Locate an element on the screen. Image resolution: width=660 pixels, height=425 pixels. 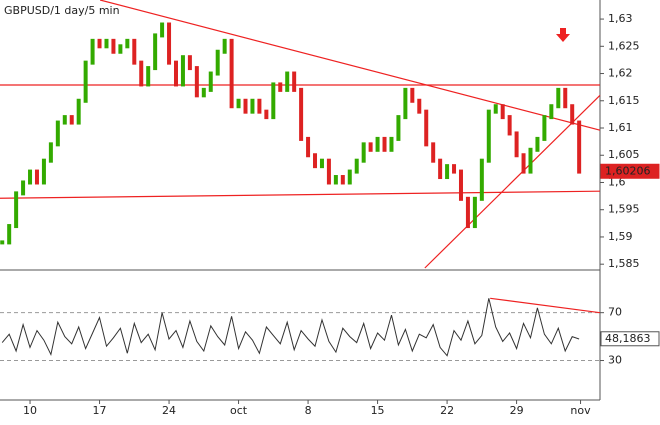
x-tick-label: 29 is located at coordinates (517, 410).